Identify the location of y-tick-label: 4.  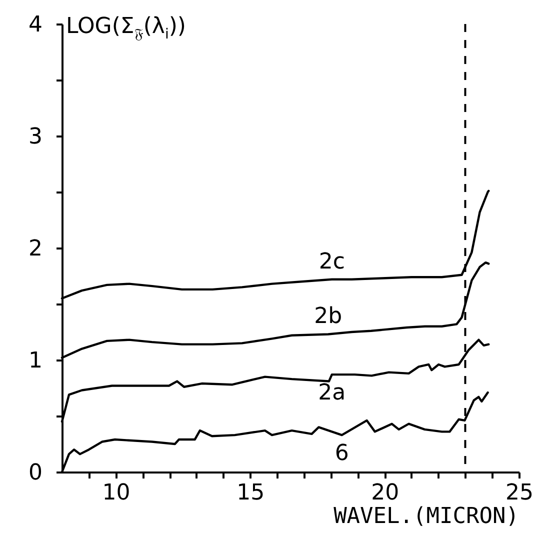
(35, 25).